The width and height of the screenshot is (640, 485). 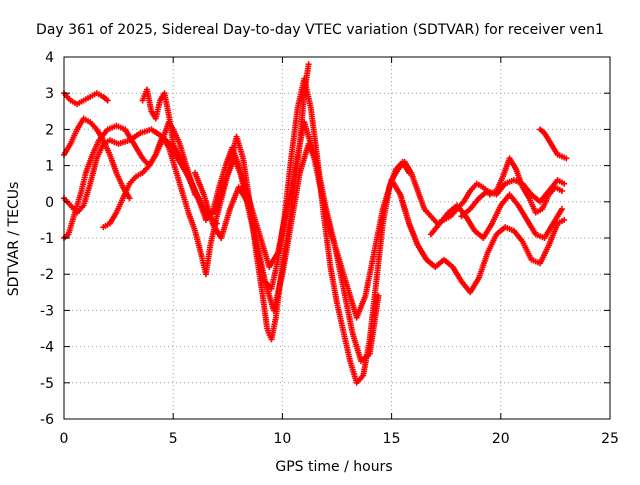 What do you see at coordinates (14, 239) in the screenshot?
I see `y-axis-label: SDTVAR / TECUs` at bounding box center [14, 239].